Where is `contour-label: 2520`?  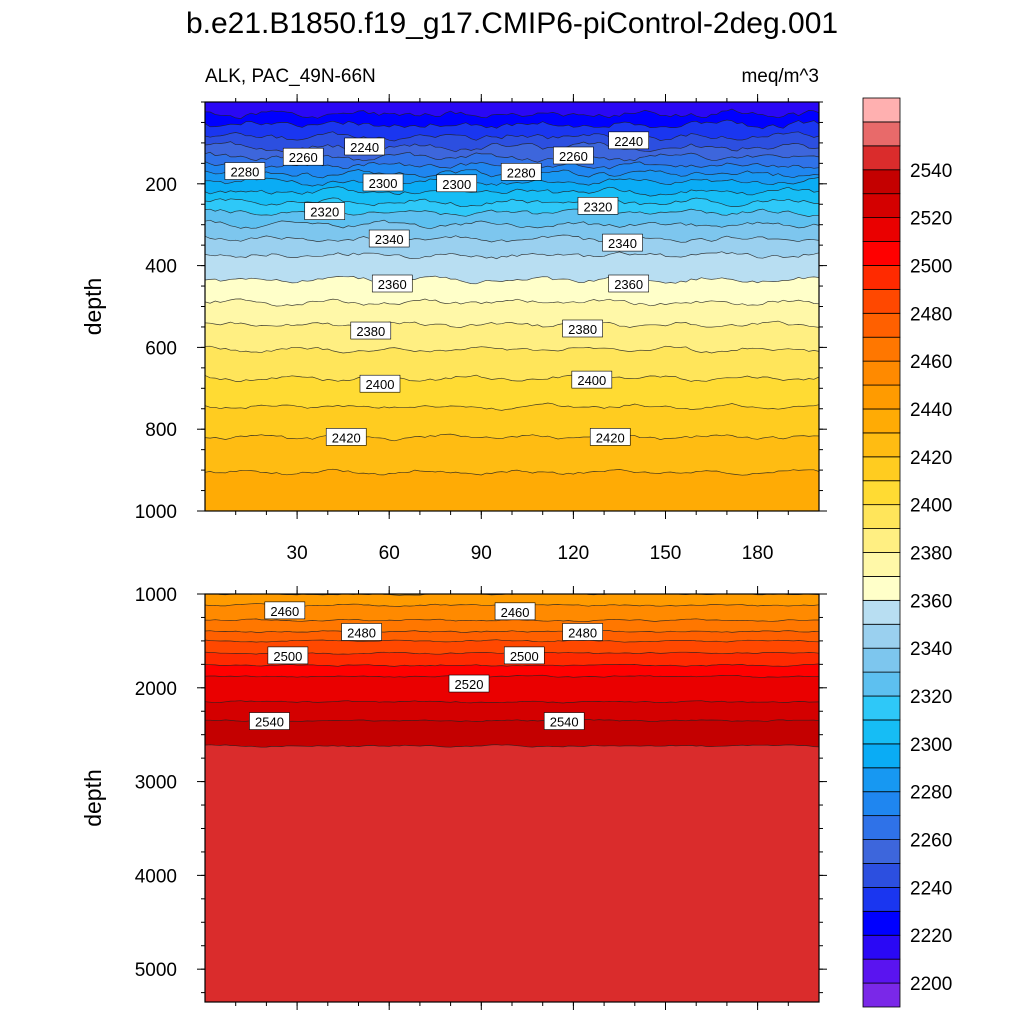 contour-label: 2520 is located at coordinates (469, 683).